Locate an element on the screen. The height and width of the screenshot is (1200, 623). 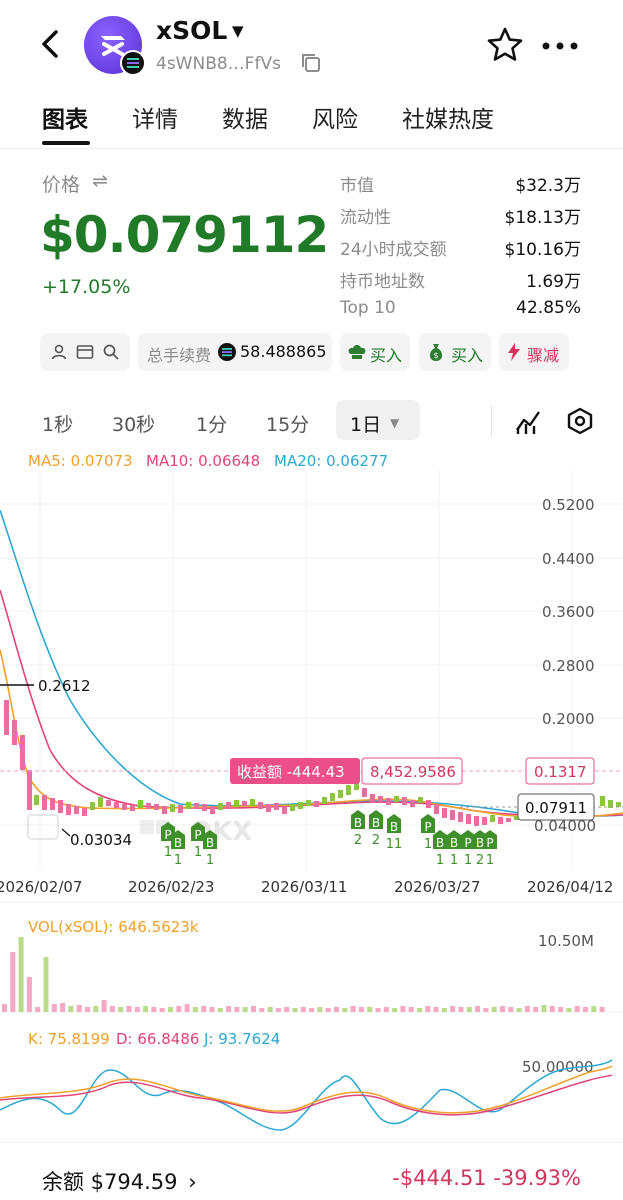
money-bag-icon: $ is located at coordinates (436, 352).